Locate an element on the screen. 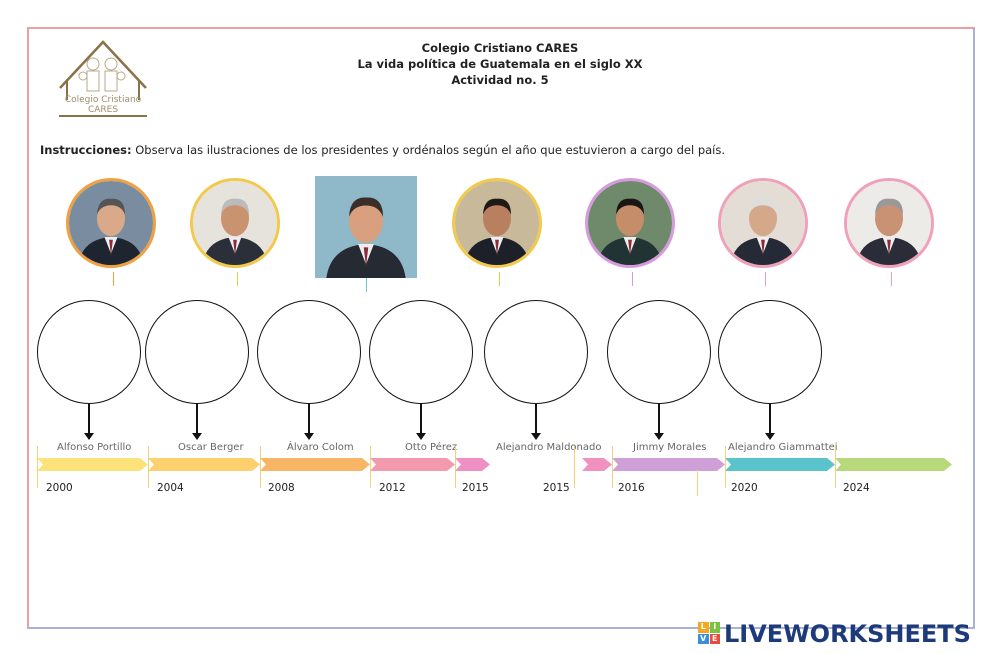  logo-letter: L is located at coordinates (703, 627).